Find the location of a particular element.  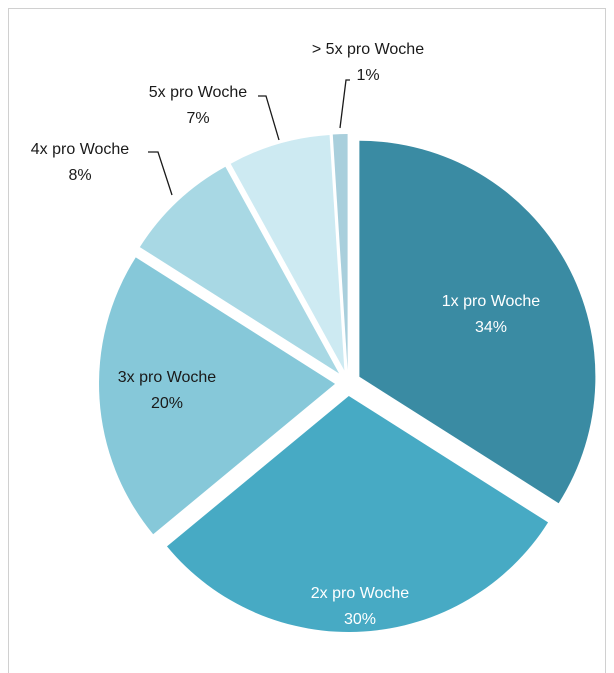

slice-label: 3x pro Woche is located at coordinates (167, 377).